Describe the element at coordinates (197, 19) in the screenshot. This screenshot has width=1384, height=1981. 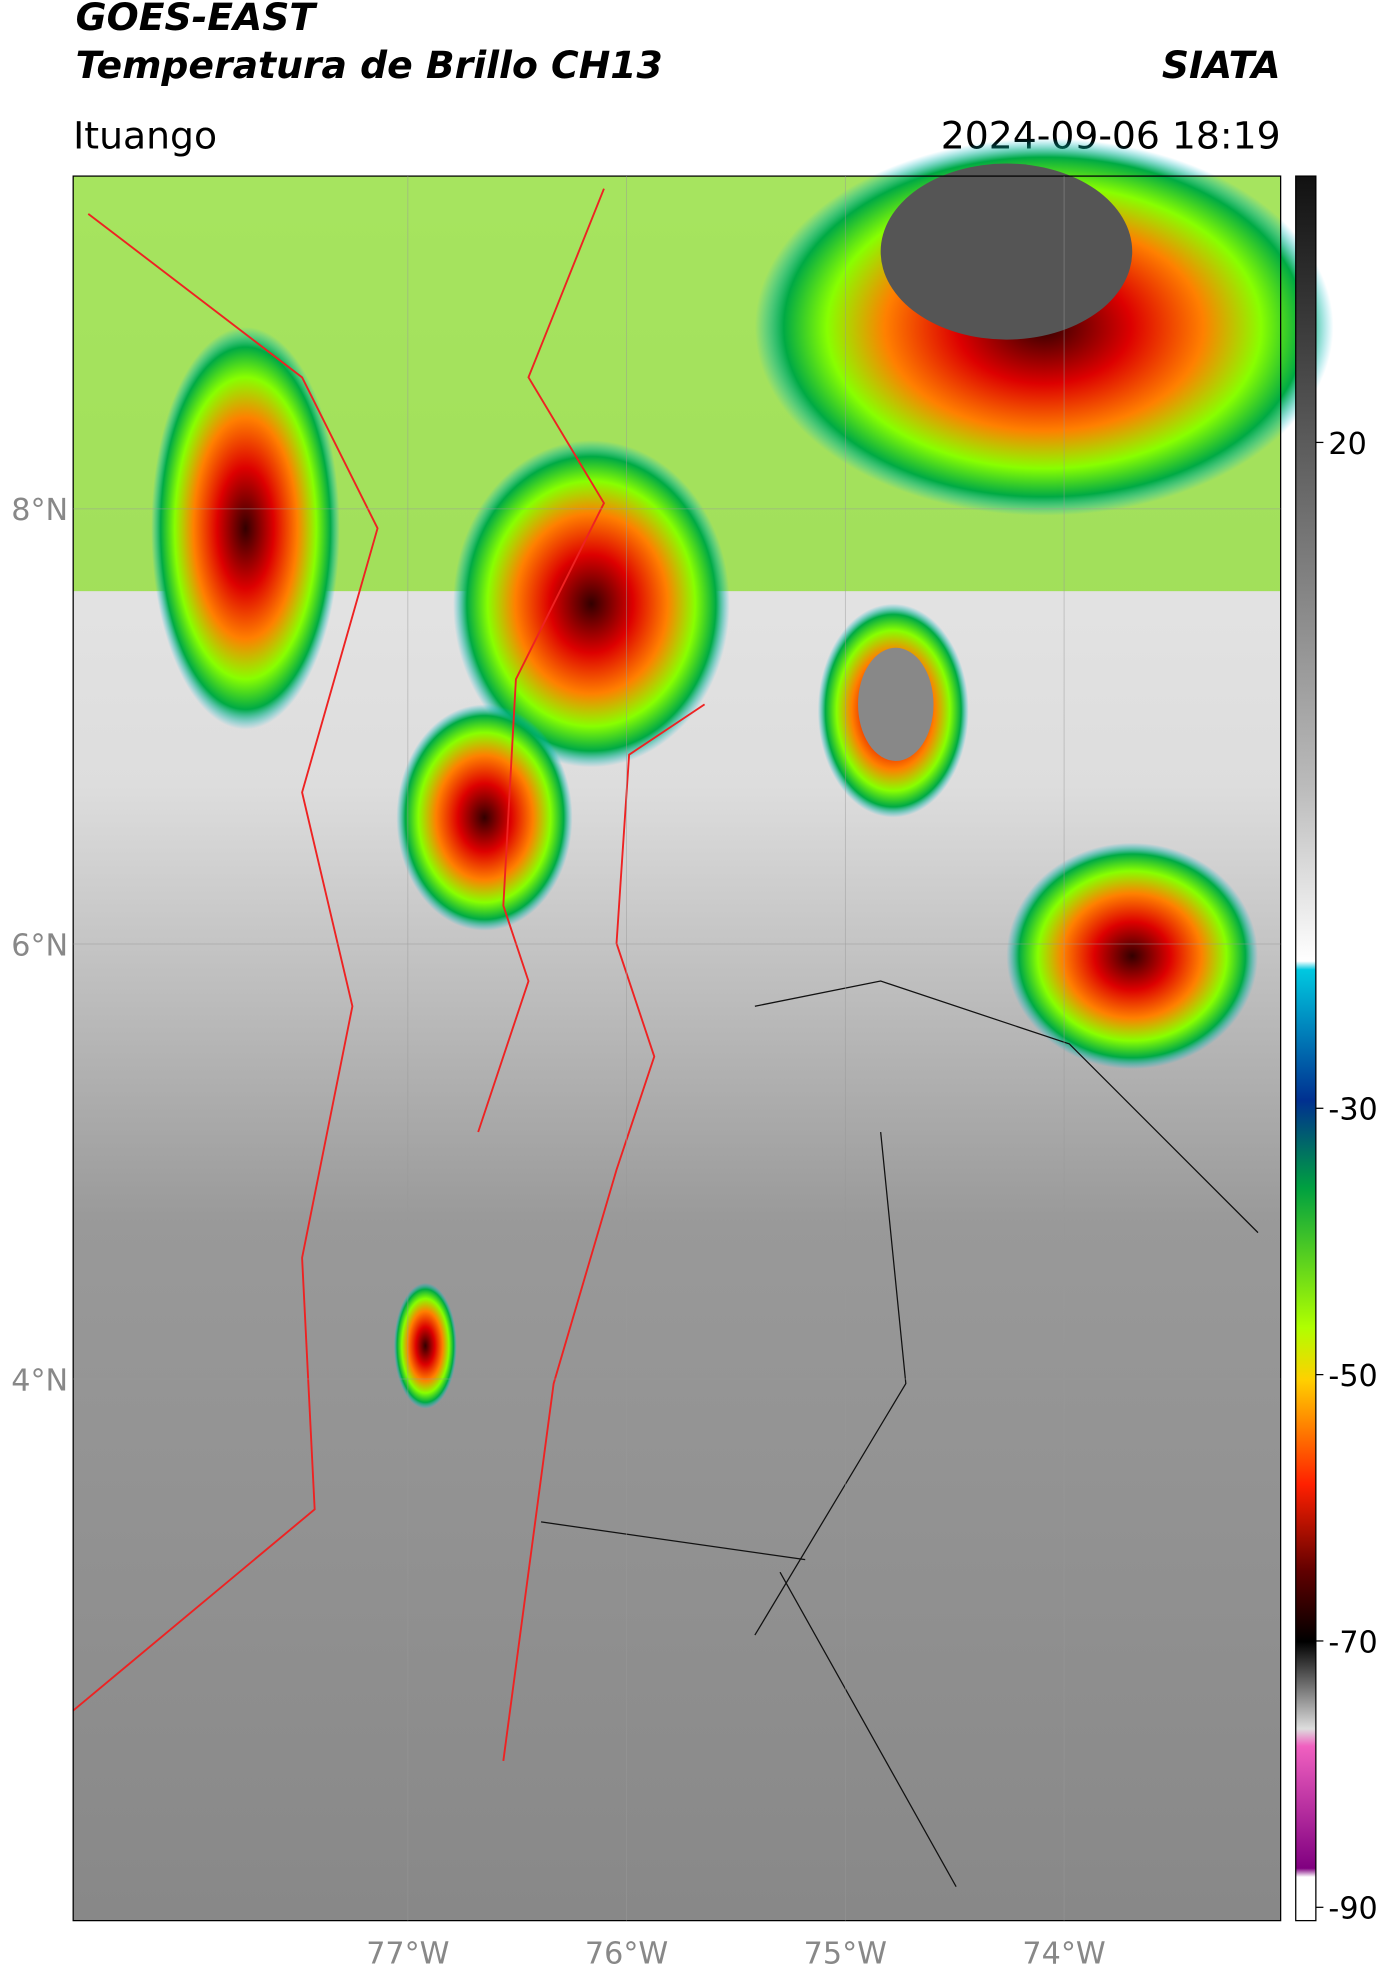
I see `satellite: GOES-EAST` at that location.